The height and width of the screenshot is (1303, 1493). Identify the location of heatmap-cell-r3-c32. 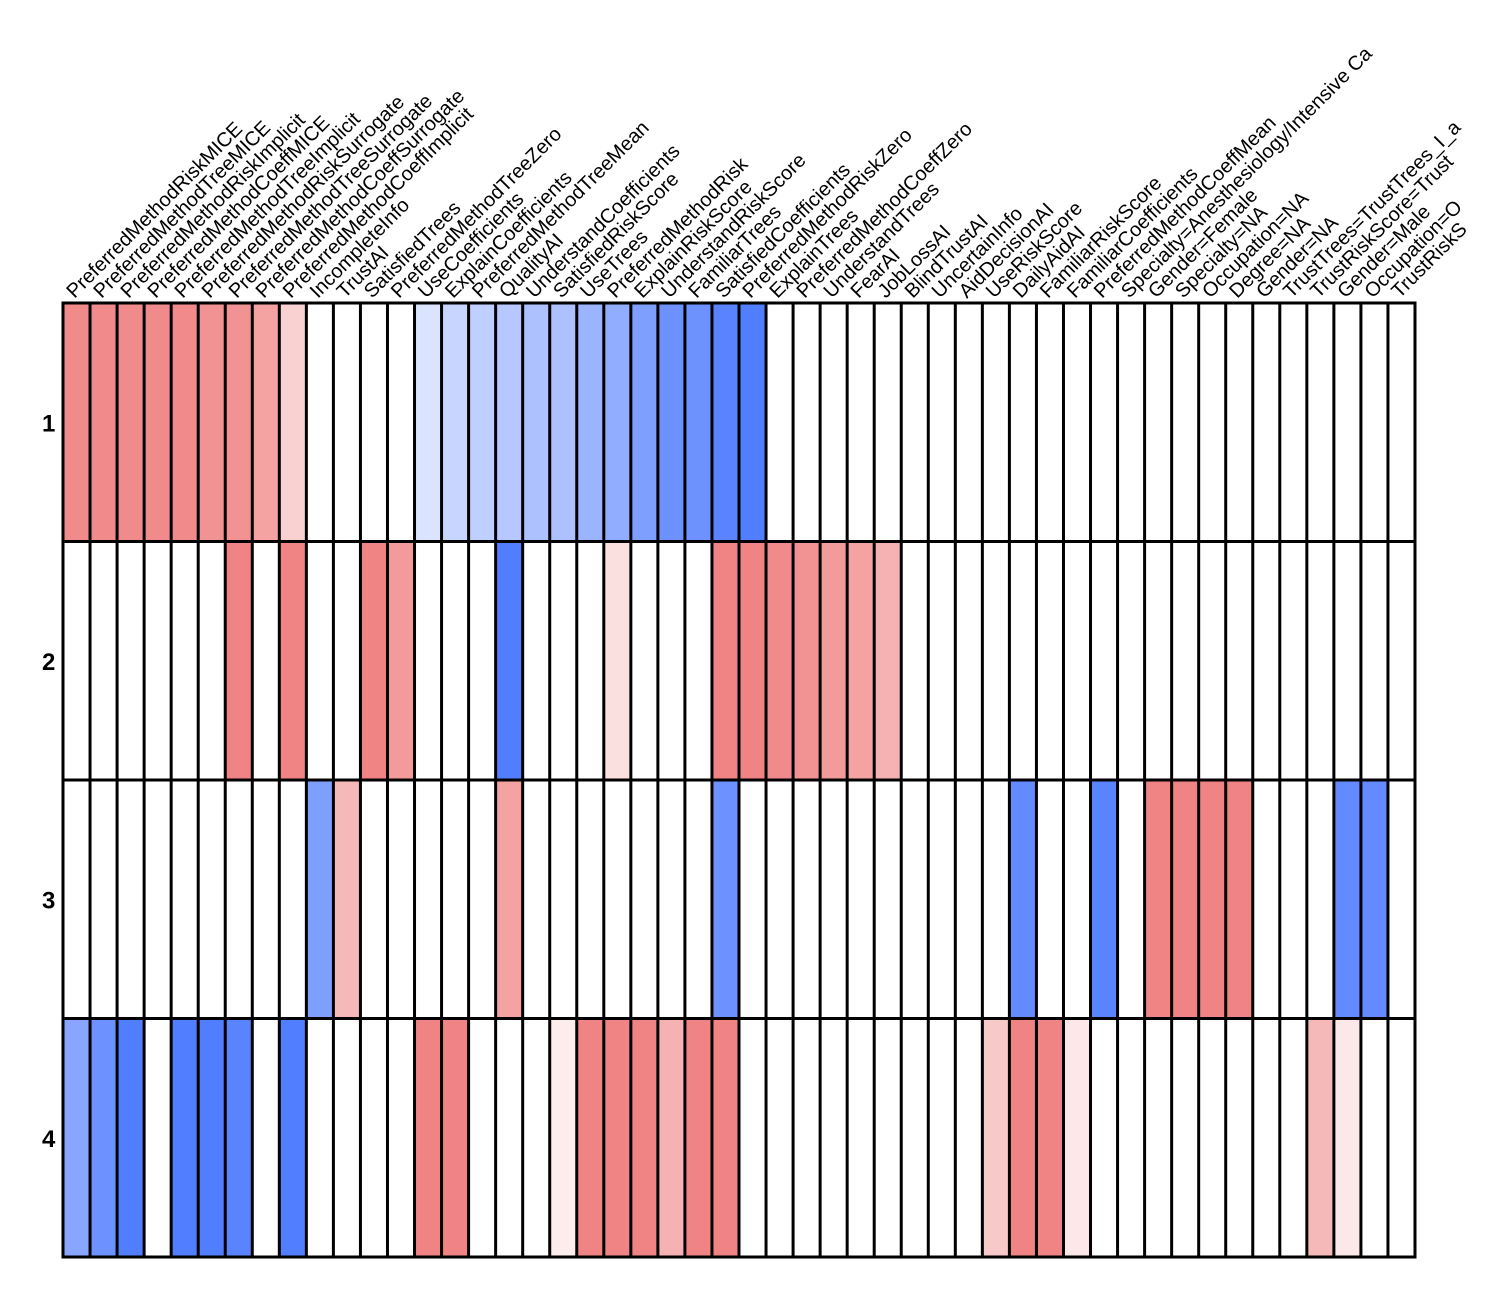
(915, 899).